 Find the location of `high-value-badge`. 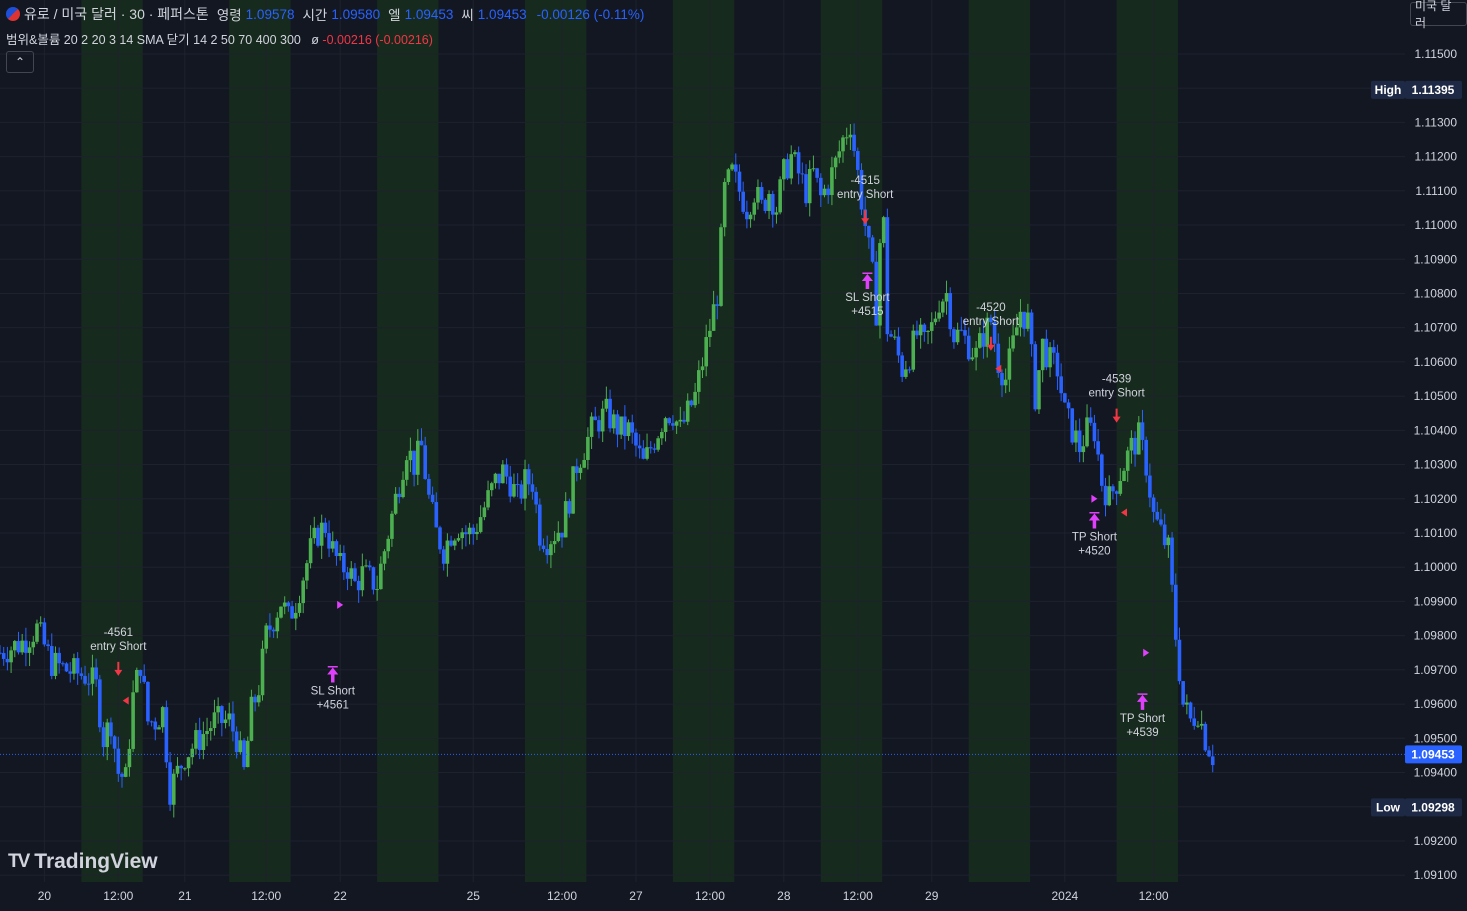

high-value-badge is located at coordinates (1433, 89).